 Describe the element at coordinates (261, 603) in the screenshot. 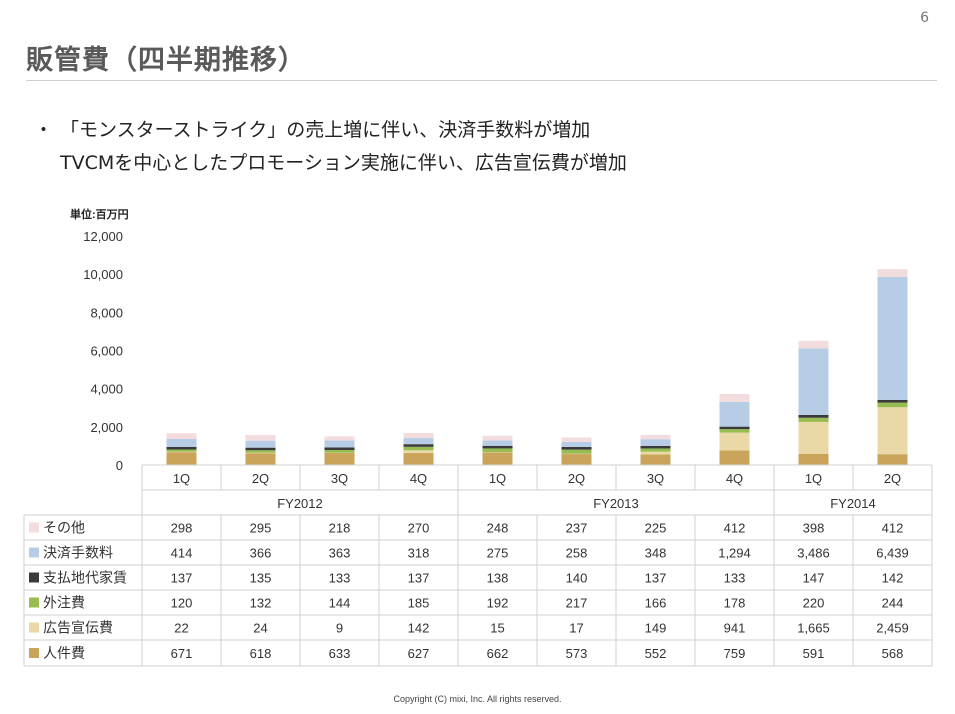

I see `table-cell-value: 132` at that location.